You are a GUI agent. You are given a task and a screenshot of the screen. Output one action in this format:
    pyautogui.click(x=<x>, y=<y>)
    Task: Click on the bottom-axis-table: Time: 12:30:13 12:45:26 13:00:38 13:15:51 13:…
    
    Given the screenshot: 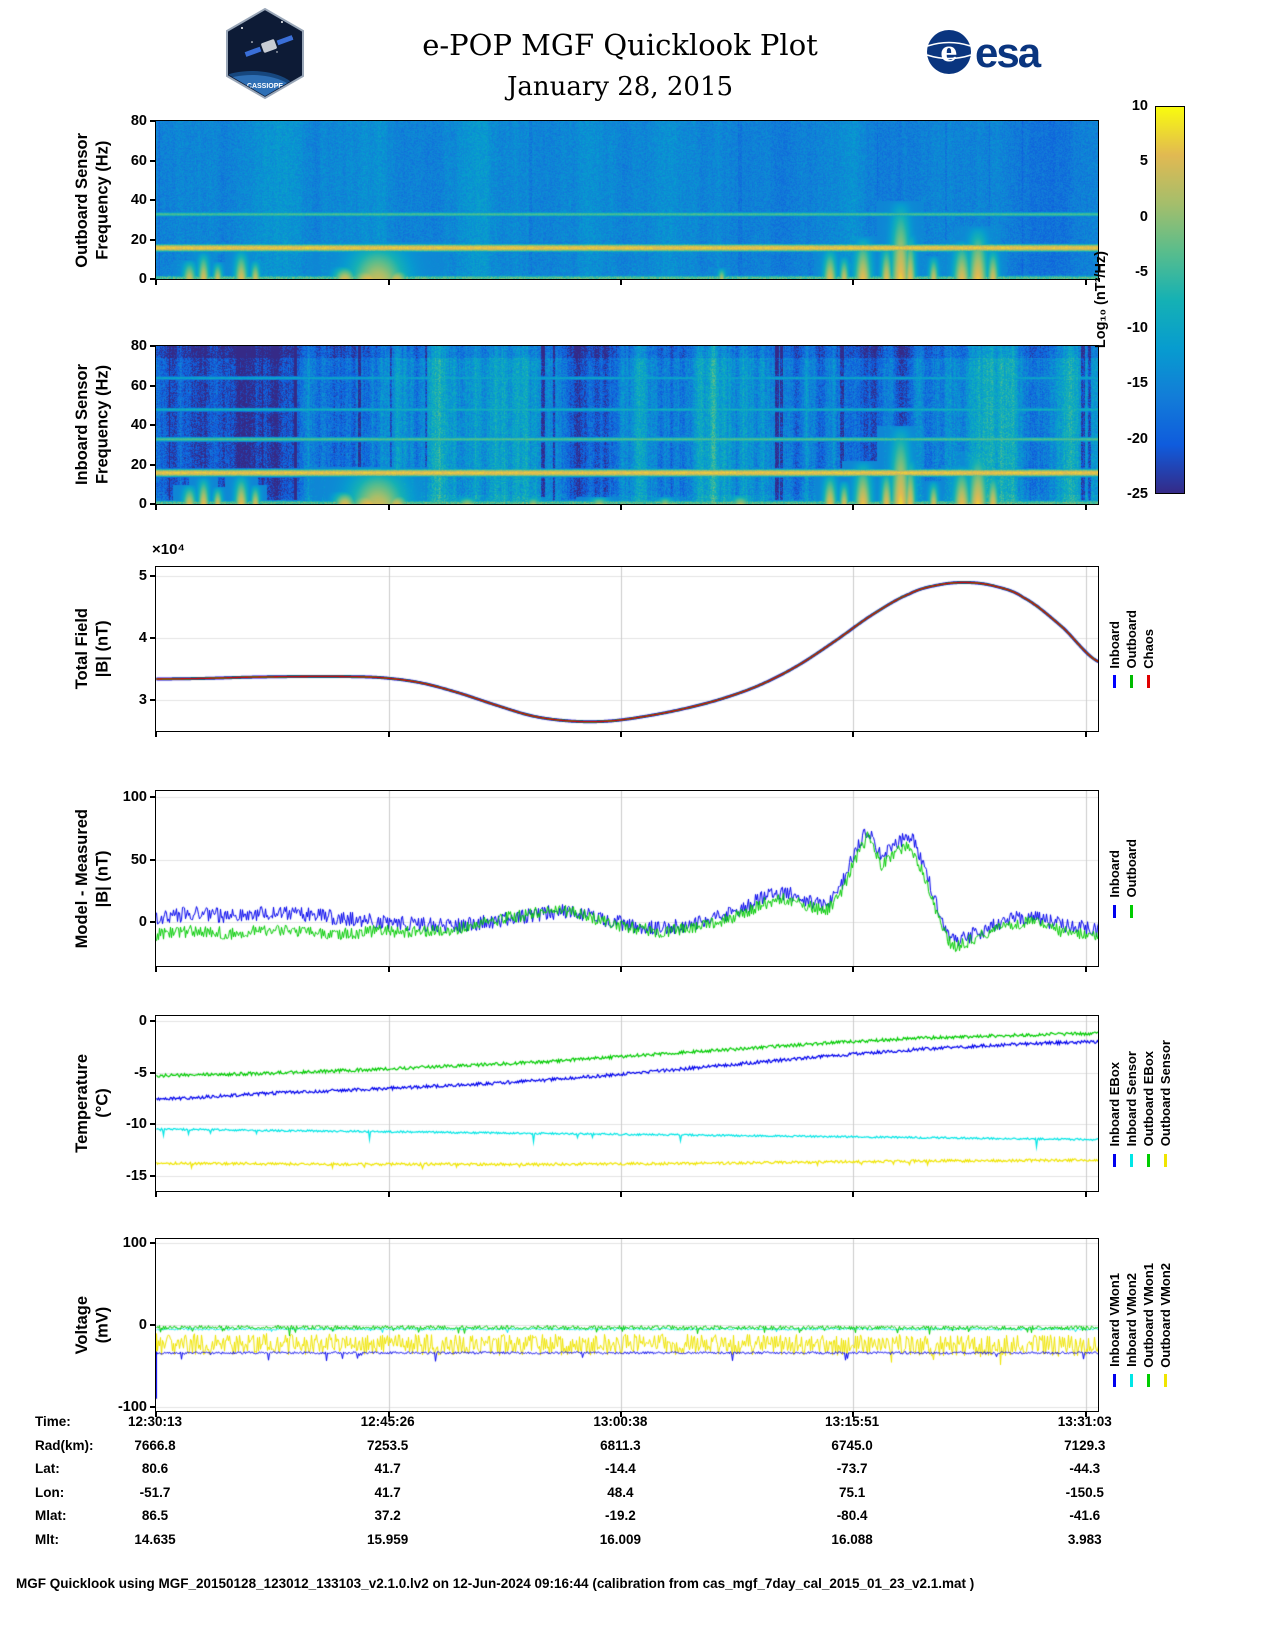 What is the action you would take?
    pyautogui.click(x=637, y=1489)
    